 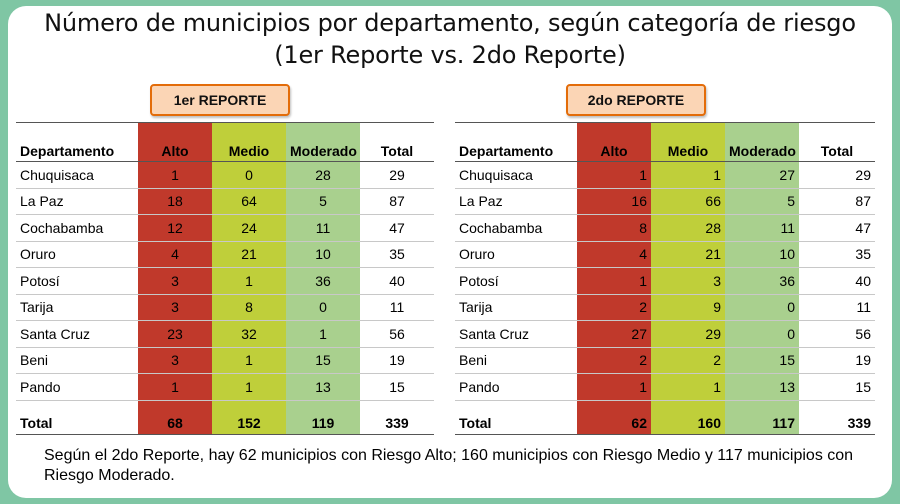 I want to click on table-row: Beni 3 1 15 19, so click(x=225, y=360).